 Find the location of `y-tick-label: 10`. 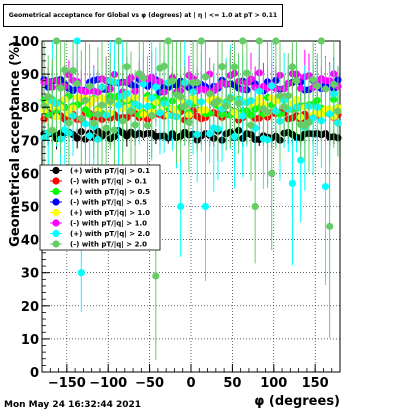

y-tick-label: 10 is located at coordinates (30, 340).